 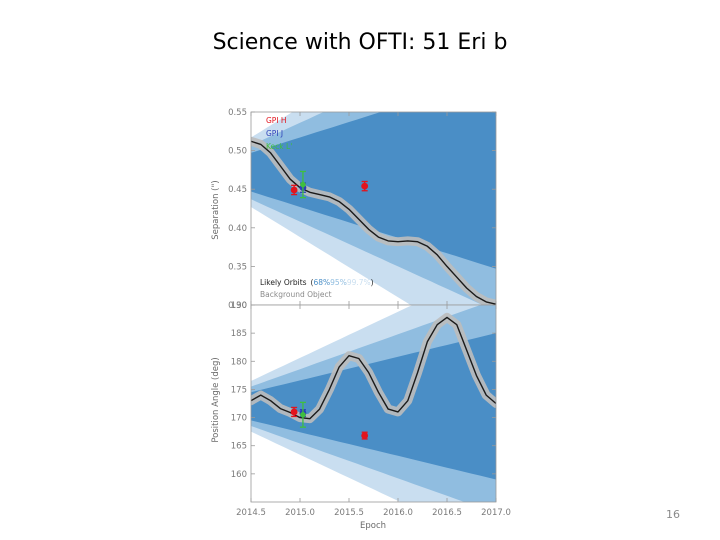 I want to click on slide-title: Science with OFTI: 51 Eri b, so click(x=360, y=42).